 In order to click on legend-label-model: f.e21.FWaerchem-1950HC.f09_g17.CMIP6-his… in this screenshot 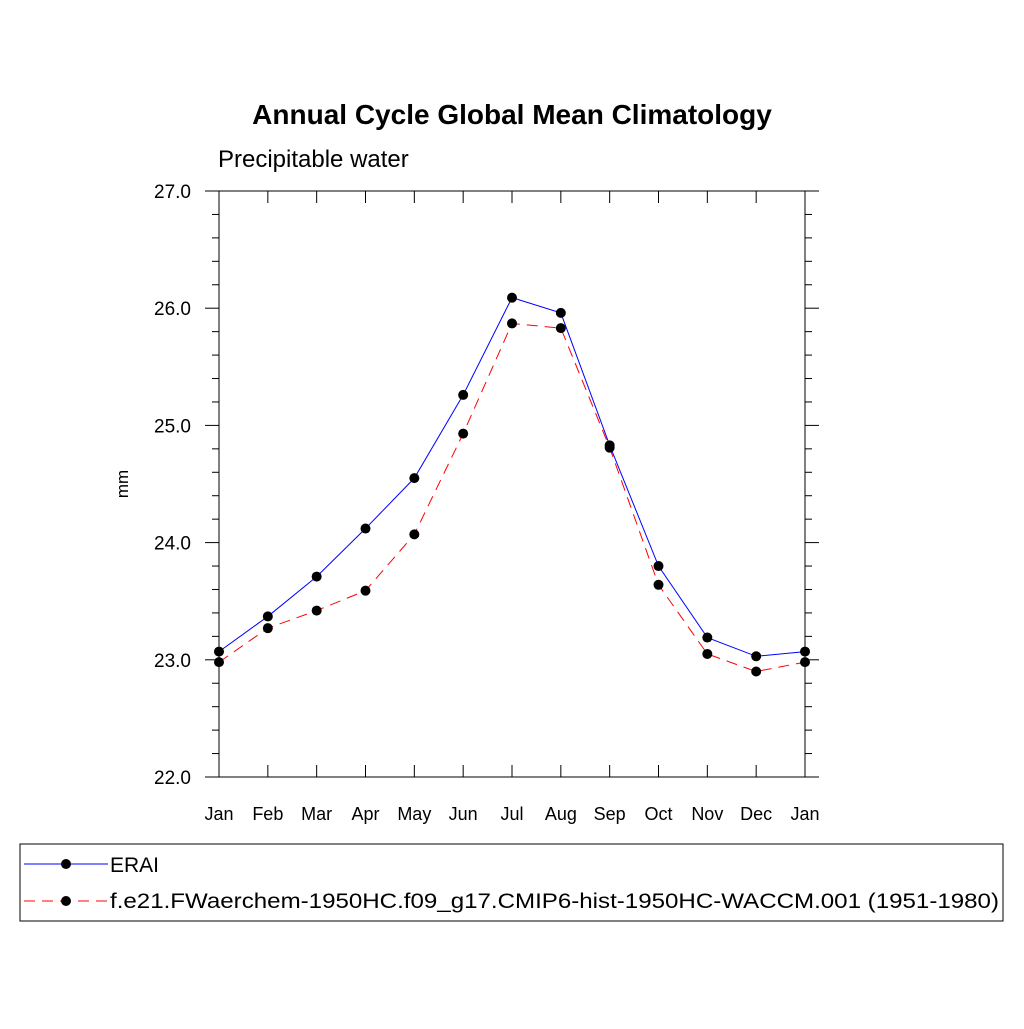, I will do `click(554, 901)`.